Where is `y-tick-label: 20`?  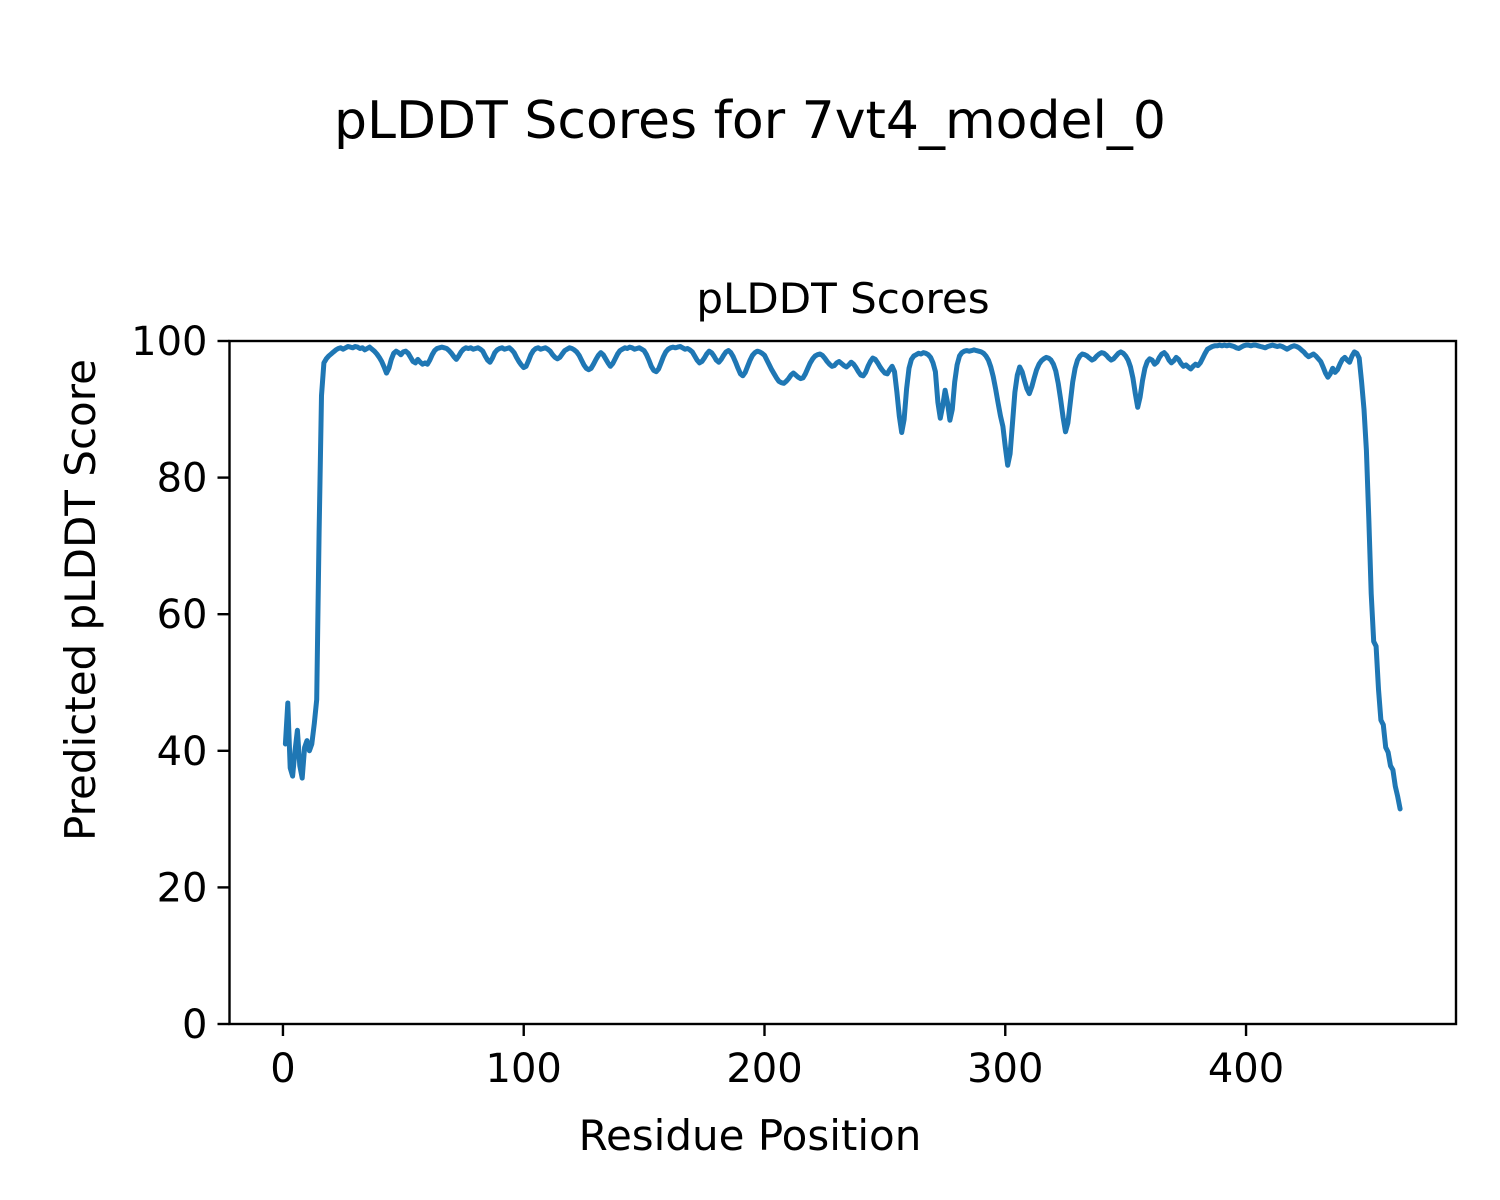 y-tick-label: 20 is located at coordinates (182, 888).